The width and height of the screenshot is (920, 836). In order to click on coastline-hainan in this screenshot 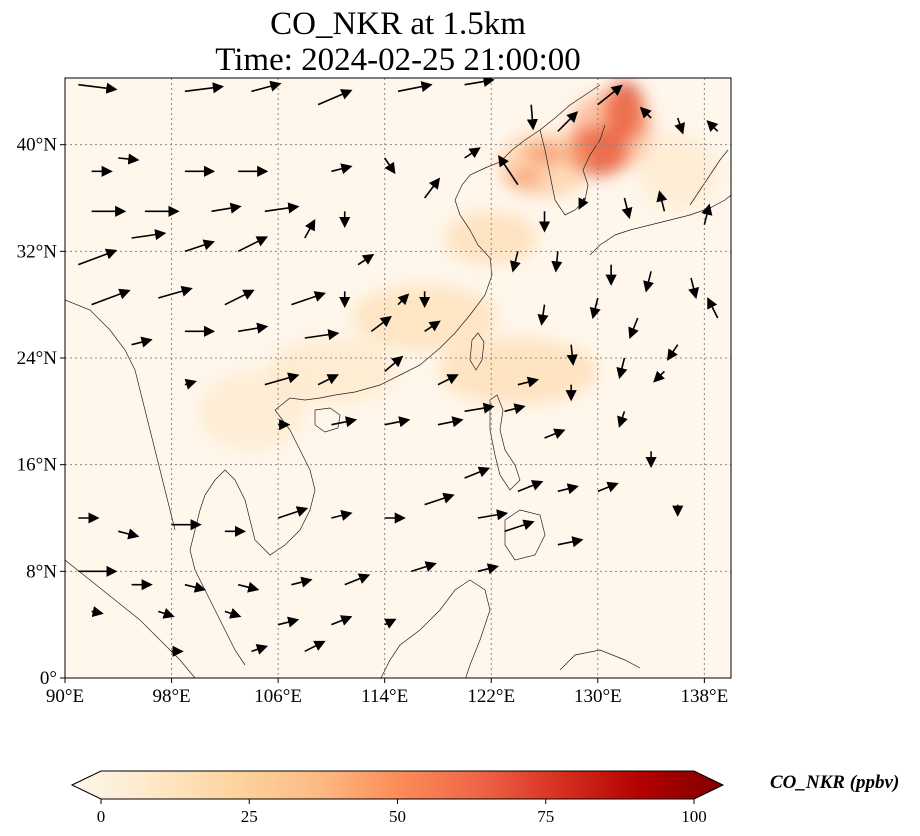, I will do `click(327, 420)`.